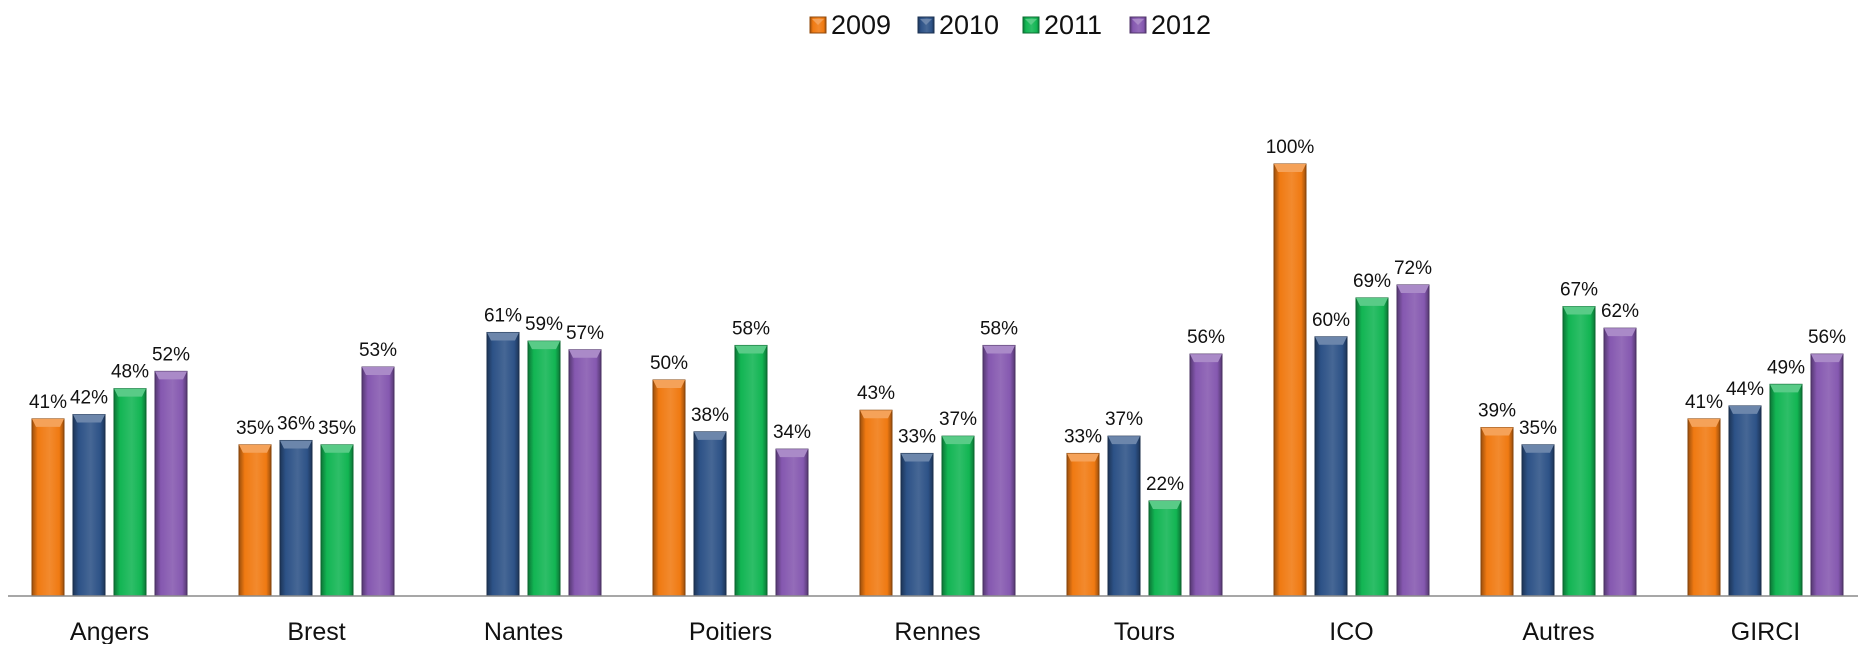 This screenshot has width=1858, height=649. Describe the element at coordinates (1413, 288) in the screenshot. I see `bar-bevel-ICO-2012` at that location.